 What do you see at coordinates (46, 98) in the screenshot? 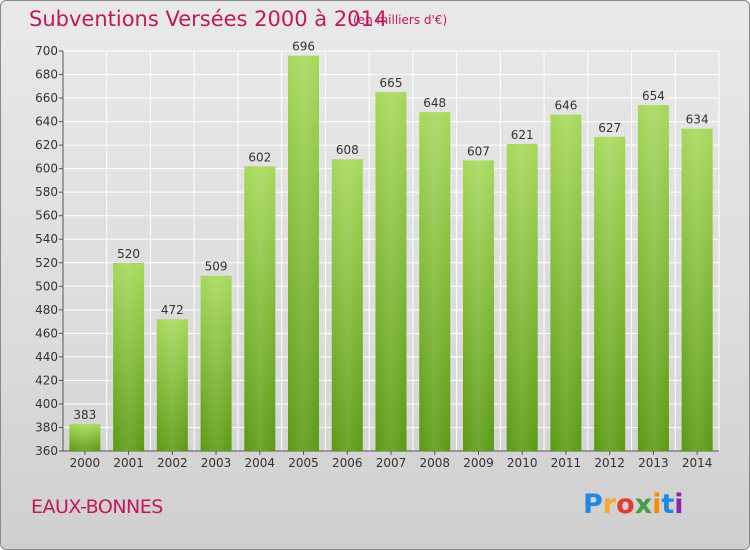
I see `y-tick-label: 660` at bounding box center [46, 98].